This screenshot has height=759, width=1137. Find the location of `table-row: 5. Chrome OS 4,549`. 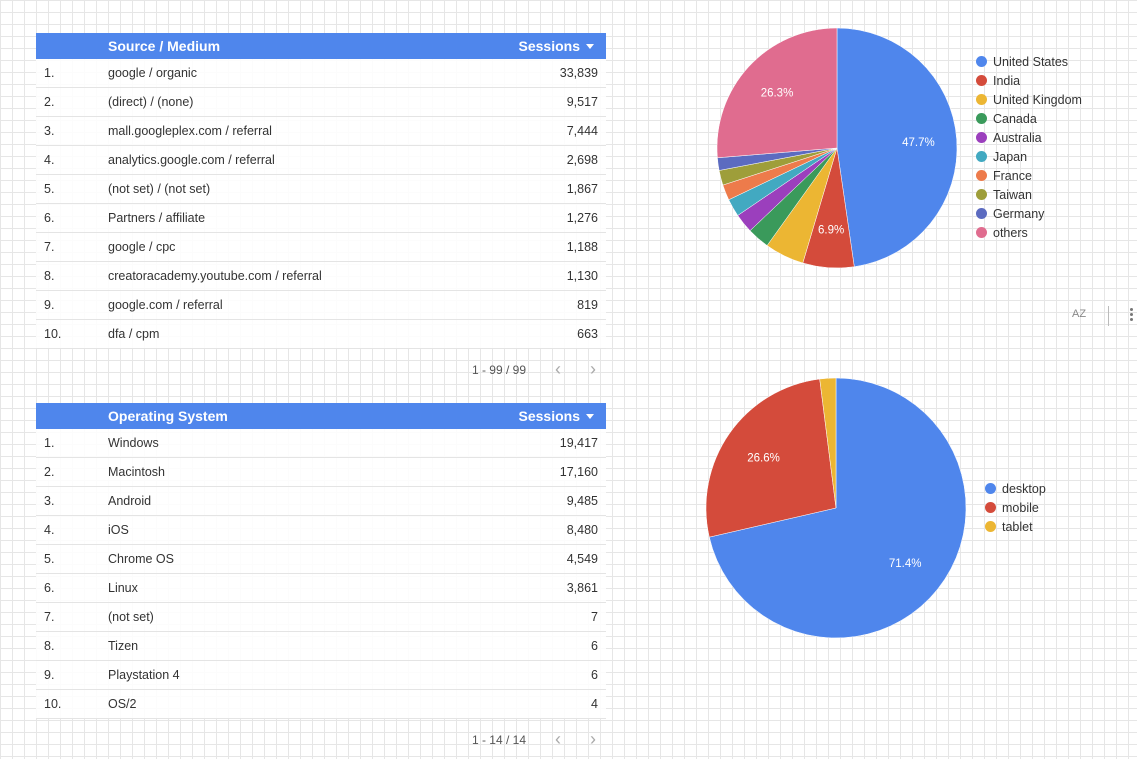

table-row: 5. Chrome OS 4,549 is located at coordinates (321, 559).